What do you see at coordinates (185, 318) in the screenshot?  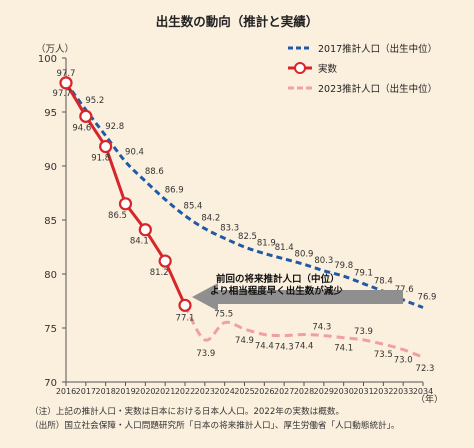 I see `label-actual: 77.1` at bounding box center [185, 318].